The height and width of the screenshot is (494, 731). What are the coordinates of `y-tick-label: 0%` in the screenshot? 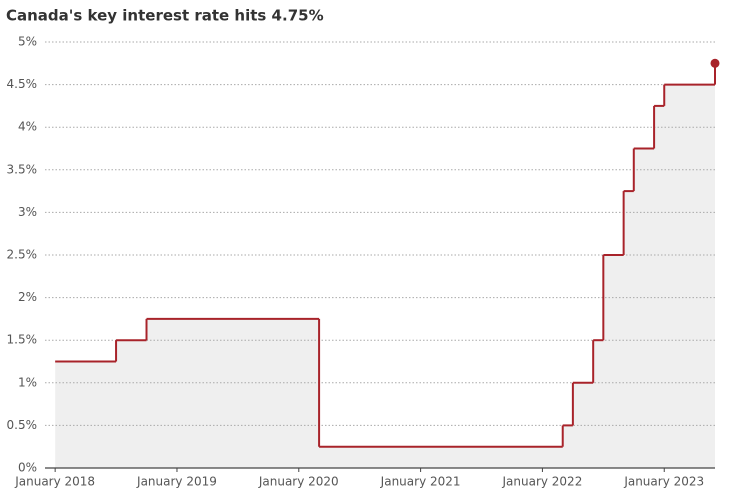 It's located at (27, 468).